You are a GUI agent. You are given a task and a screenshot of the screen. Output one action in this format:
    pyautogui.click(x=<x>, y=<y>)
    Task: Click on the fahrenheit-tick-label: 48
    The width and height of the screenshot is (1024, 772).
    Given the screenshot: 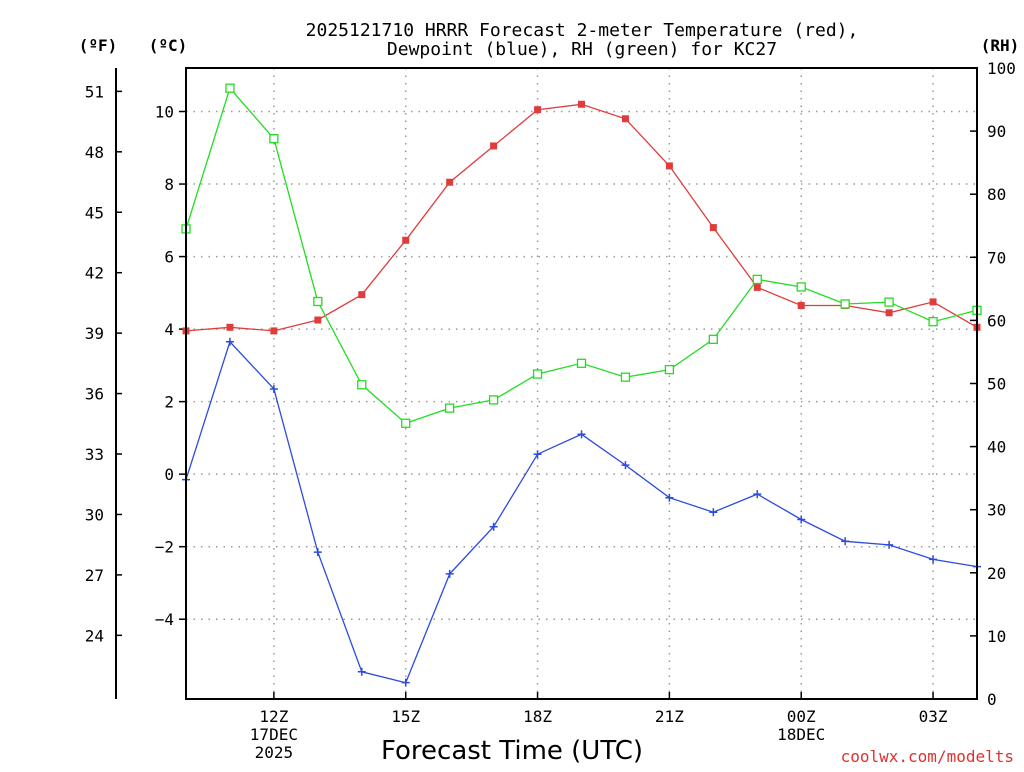 What is the action you would take?
    pyautogui.click(x=94, y=152)
    